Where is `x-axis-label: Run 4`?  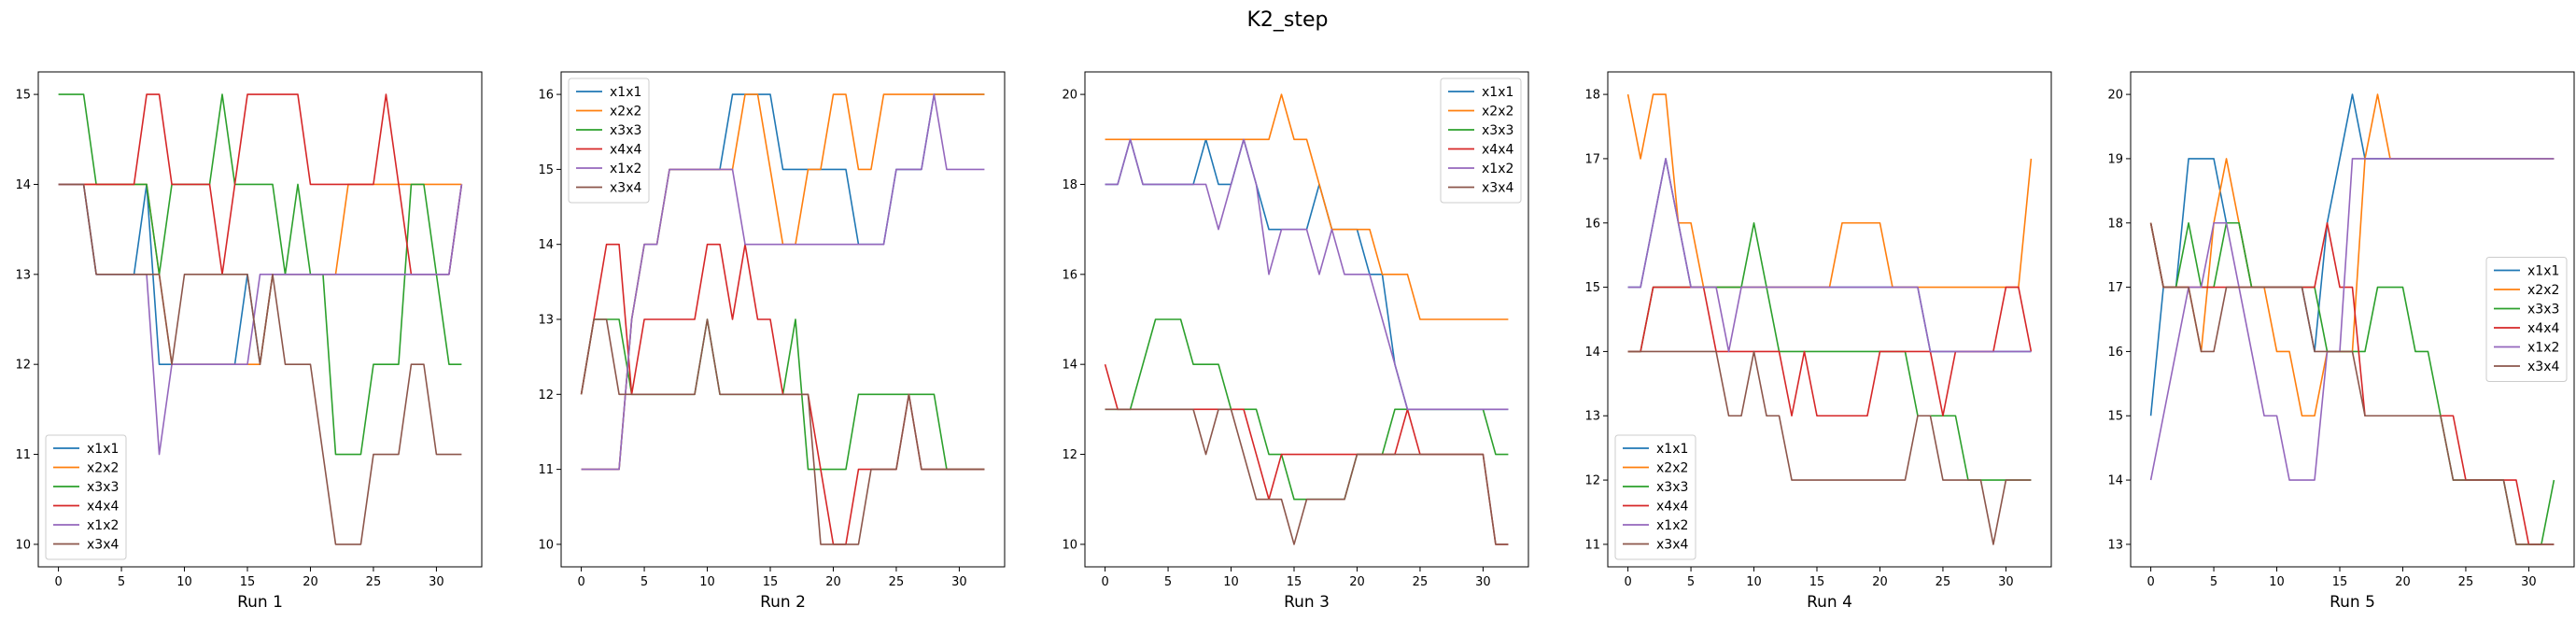
x-axis-label: Run 4 is located at coordinates (1829, 603).